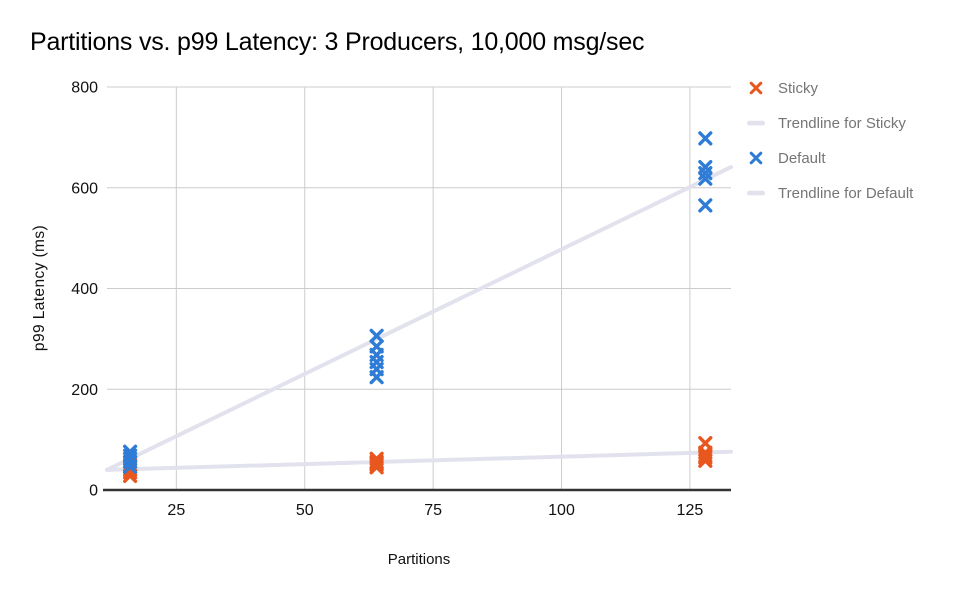 The width and height of the screenshot is (974, 602). What do you see at coordinates (690, 510) in the screenshot?
I see `x-tick-label-125: 125` at bounding box center [690, 510].